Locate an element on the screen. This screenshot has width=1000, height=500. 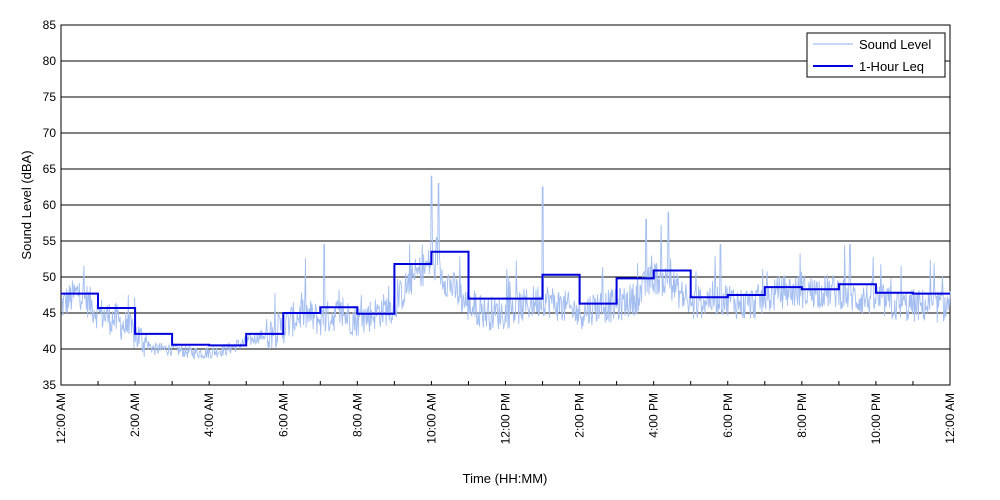
y-tick-label: 85 is located at coordinates (50, 25).